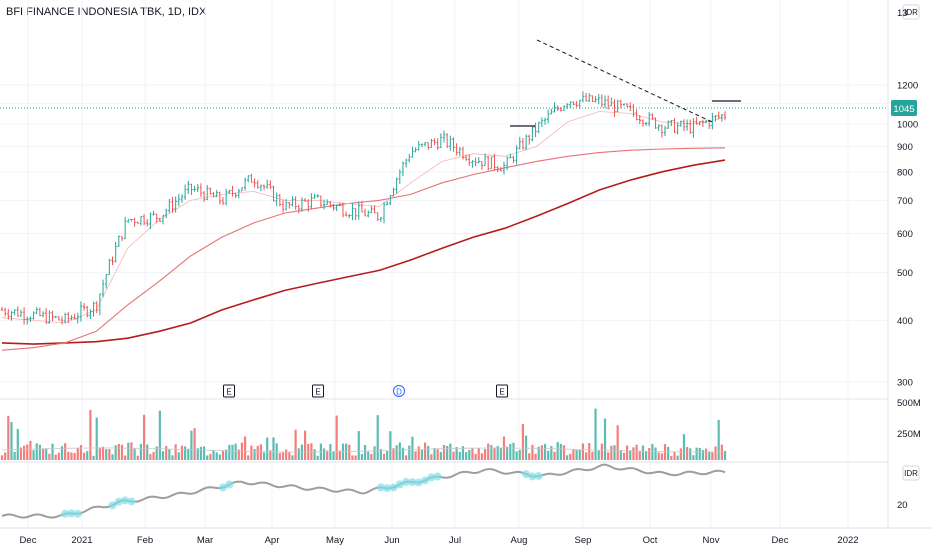  What do you see at coordinates (911, 12) in the screenshot?
I see `currency-badge` at bounding box center [911, 12].